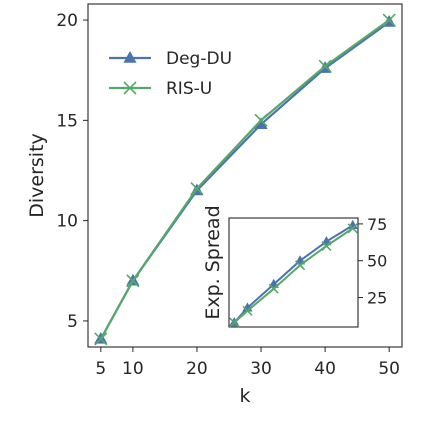 The height and width of the screenshot is (432, 432). Describe the element at coordinates (293, 275) in the screenshot. I see `inset-series-ris-u` at that location.